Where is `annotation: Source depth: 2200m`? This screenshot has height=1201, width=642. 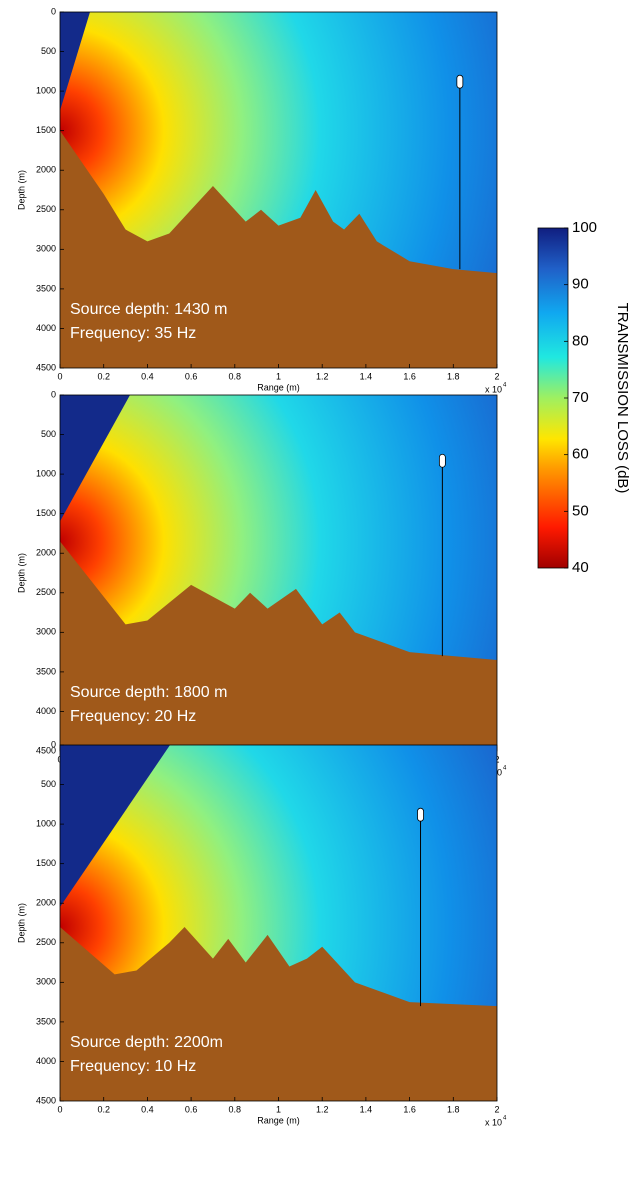
annotation: Source depth: 2200m is located at coordinates (146, 1042).